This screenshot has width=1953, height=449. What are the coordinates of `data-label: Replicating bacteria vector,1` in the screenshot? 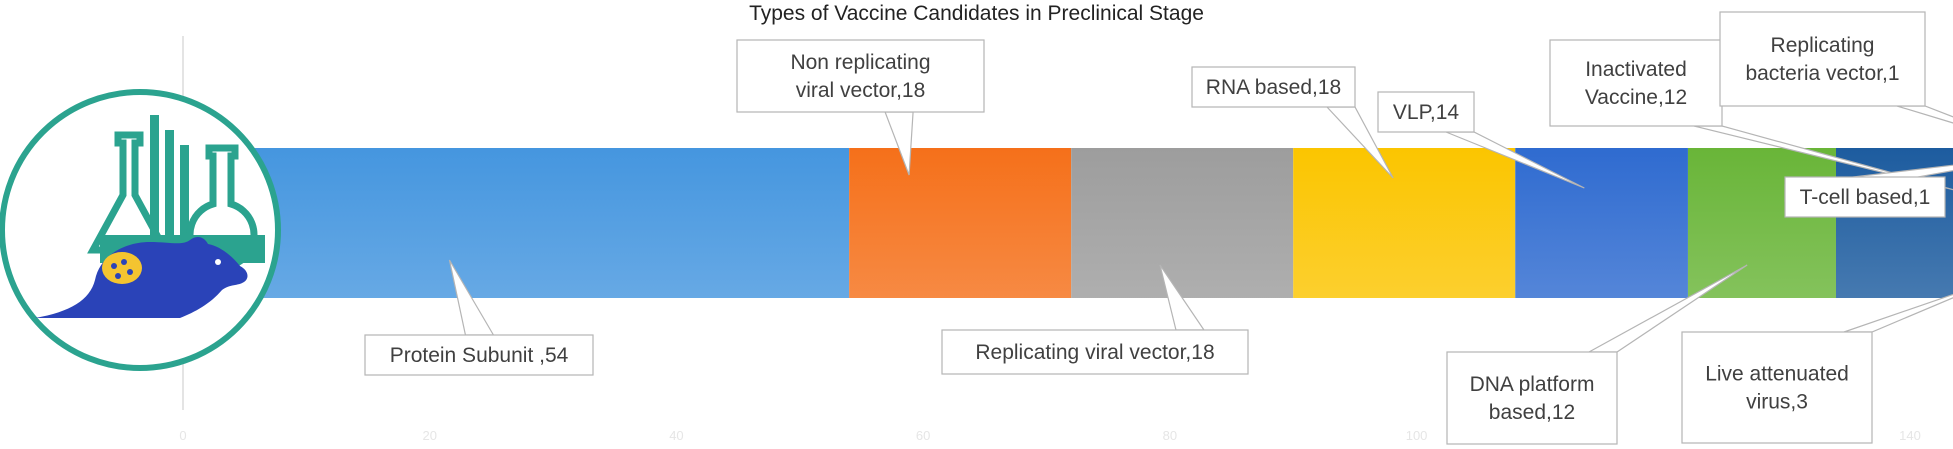 It's located at (1822, 59).